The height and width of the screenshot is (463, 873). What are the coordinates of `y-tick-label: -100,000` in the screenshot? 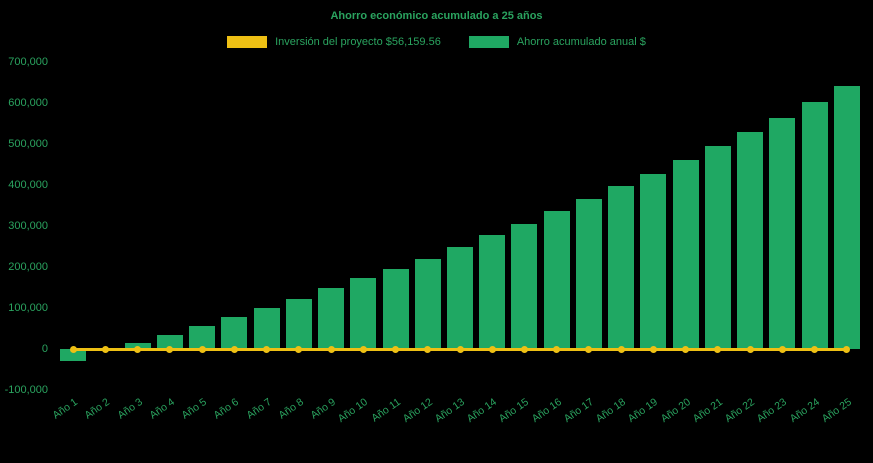 It's located at (26, 390).